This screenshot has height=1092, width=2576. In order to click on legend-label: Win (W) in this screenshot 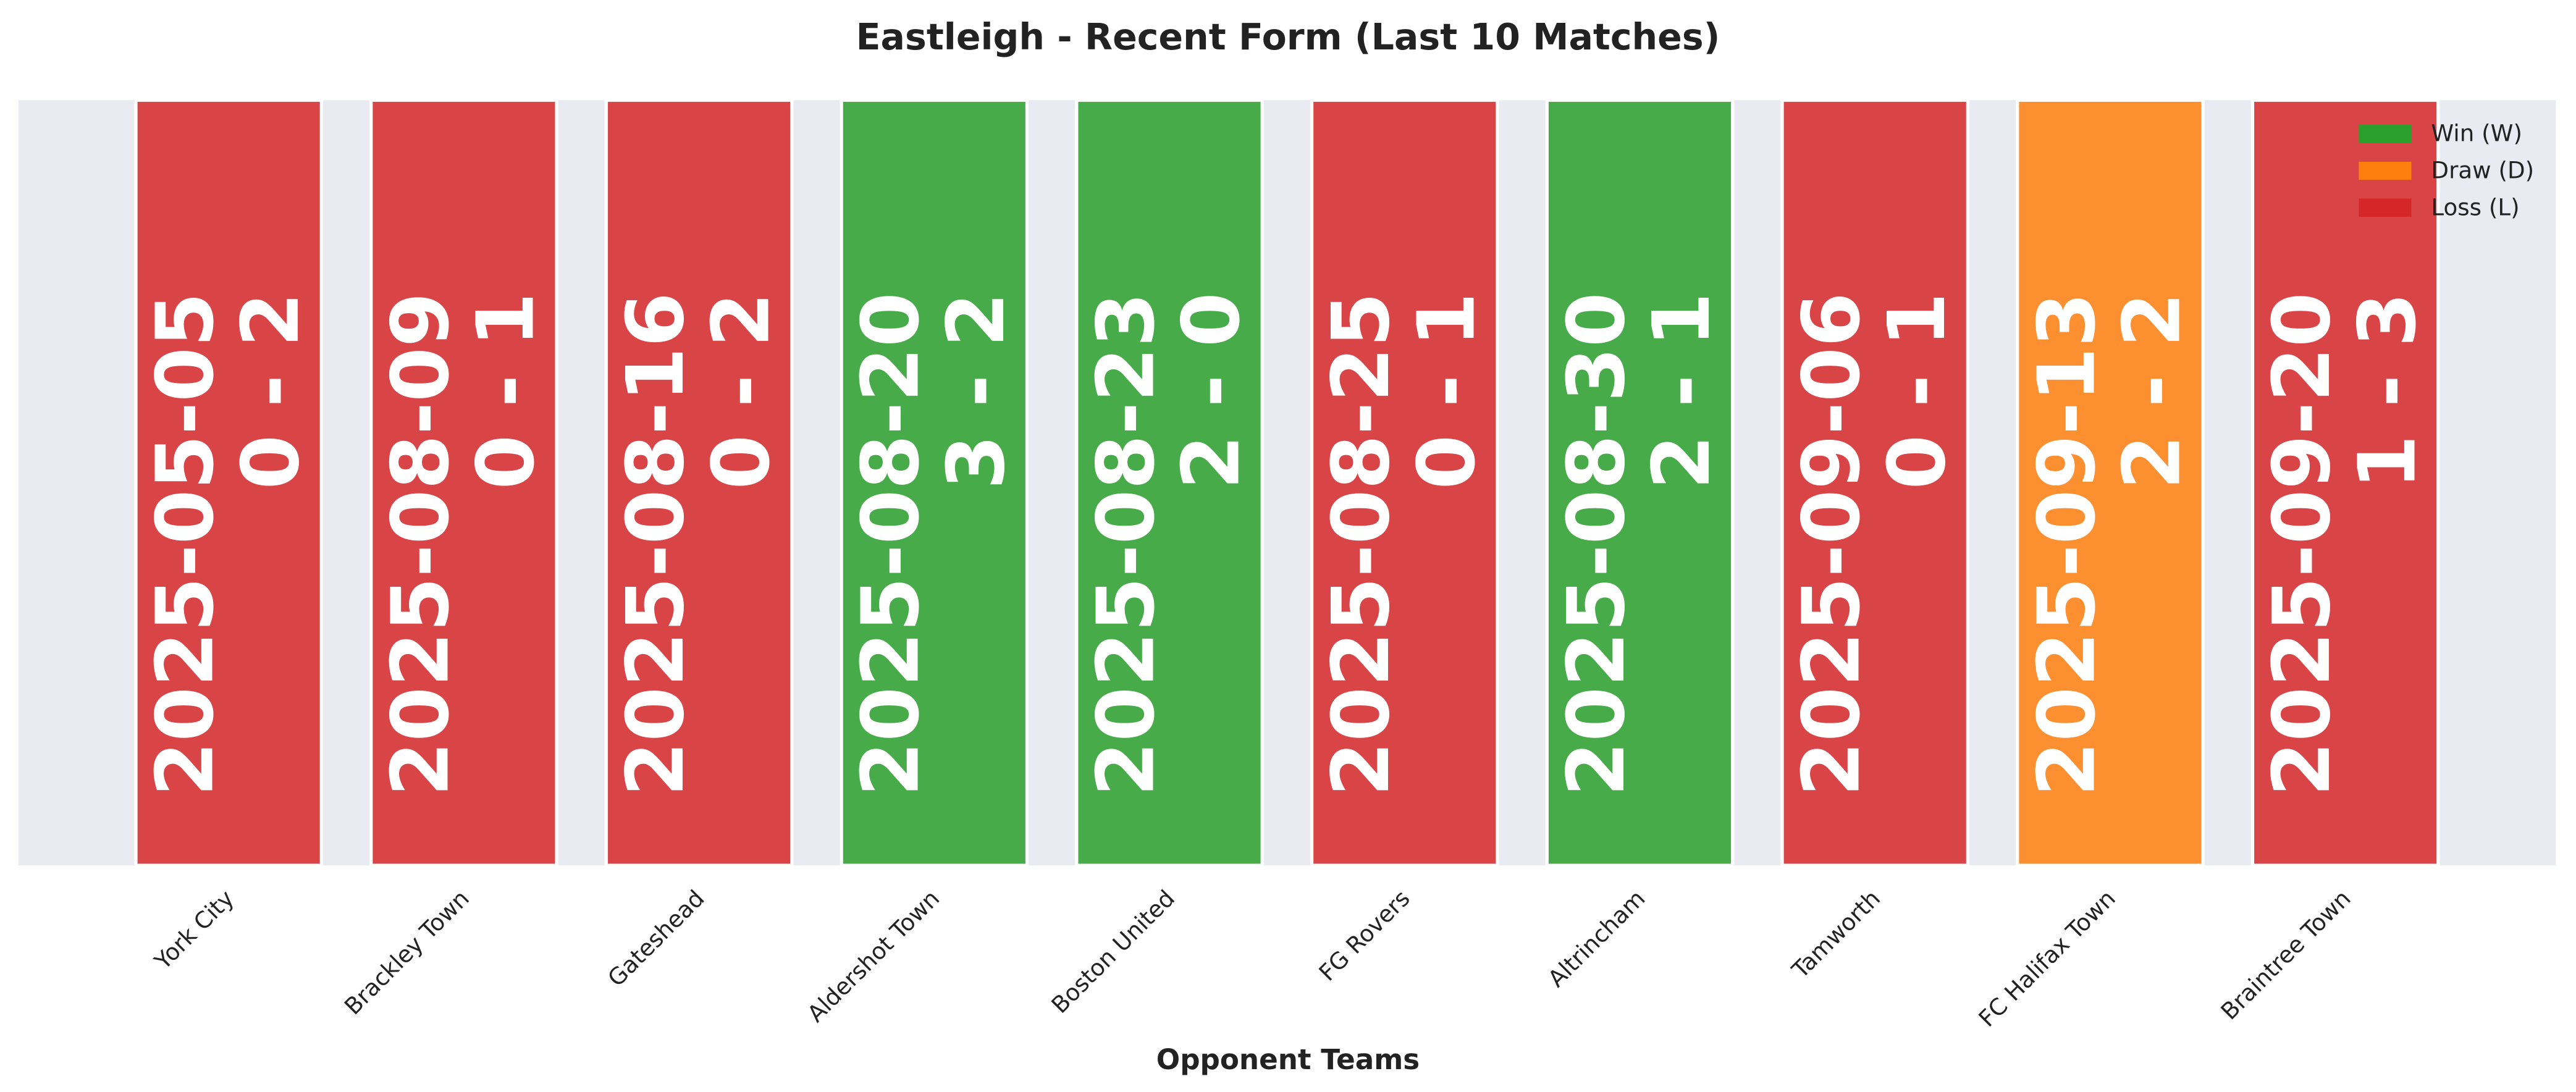, I will do `click(2476, 133)`.